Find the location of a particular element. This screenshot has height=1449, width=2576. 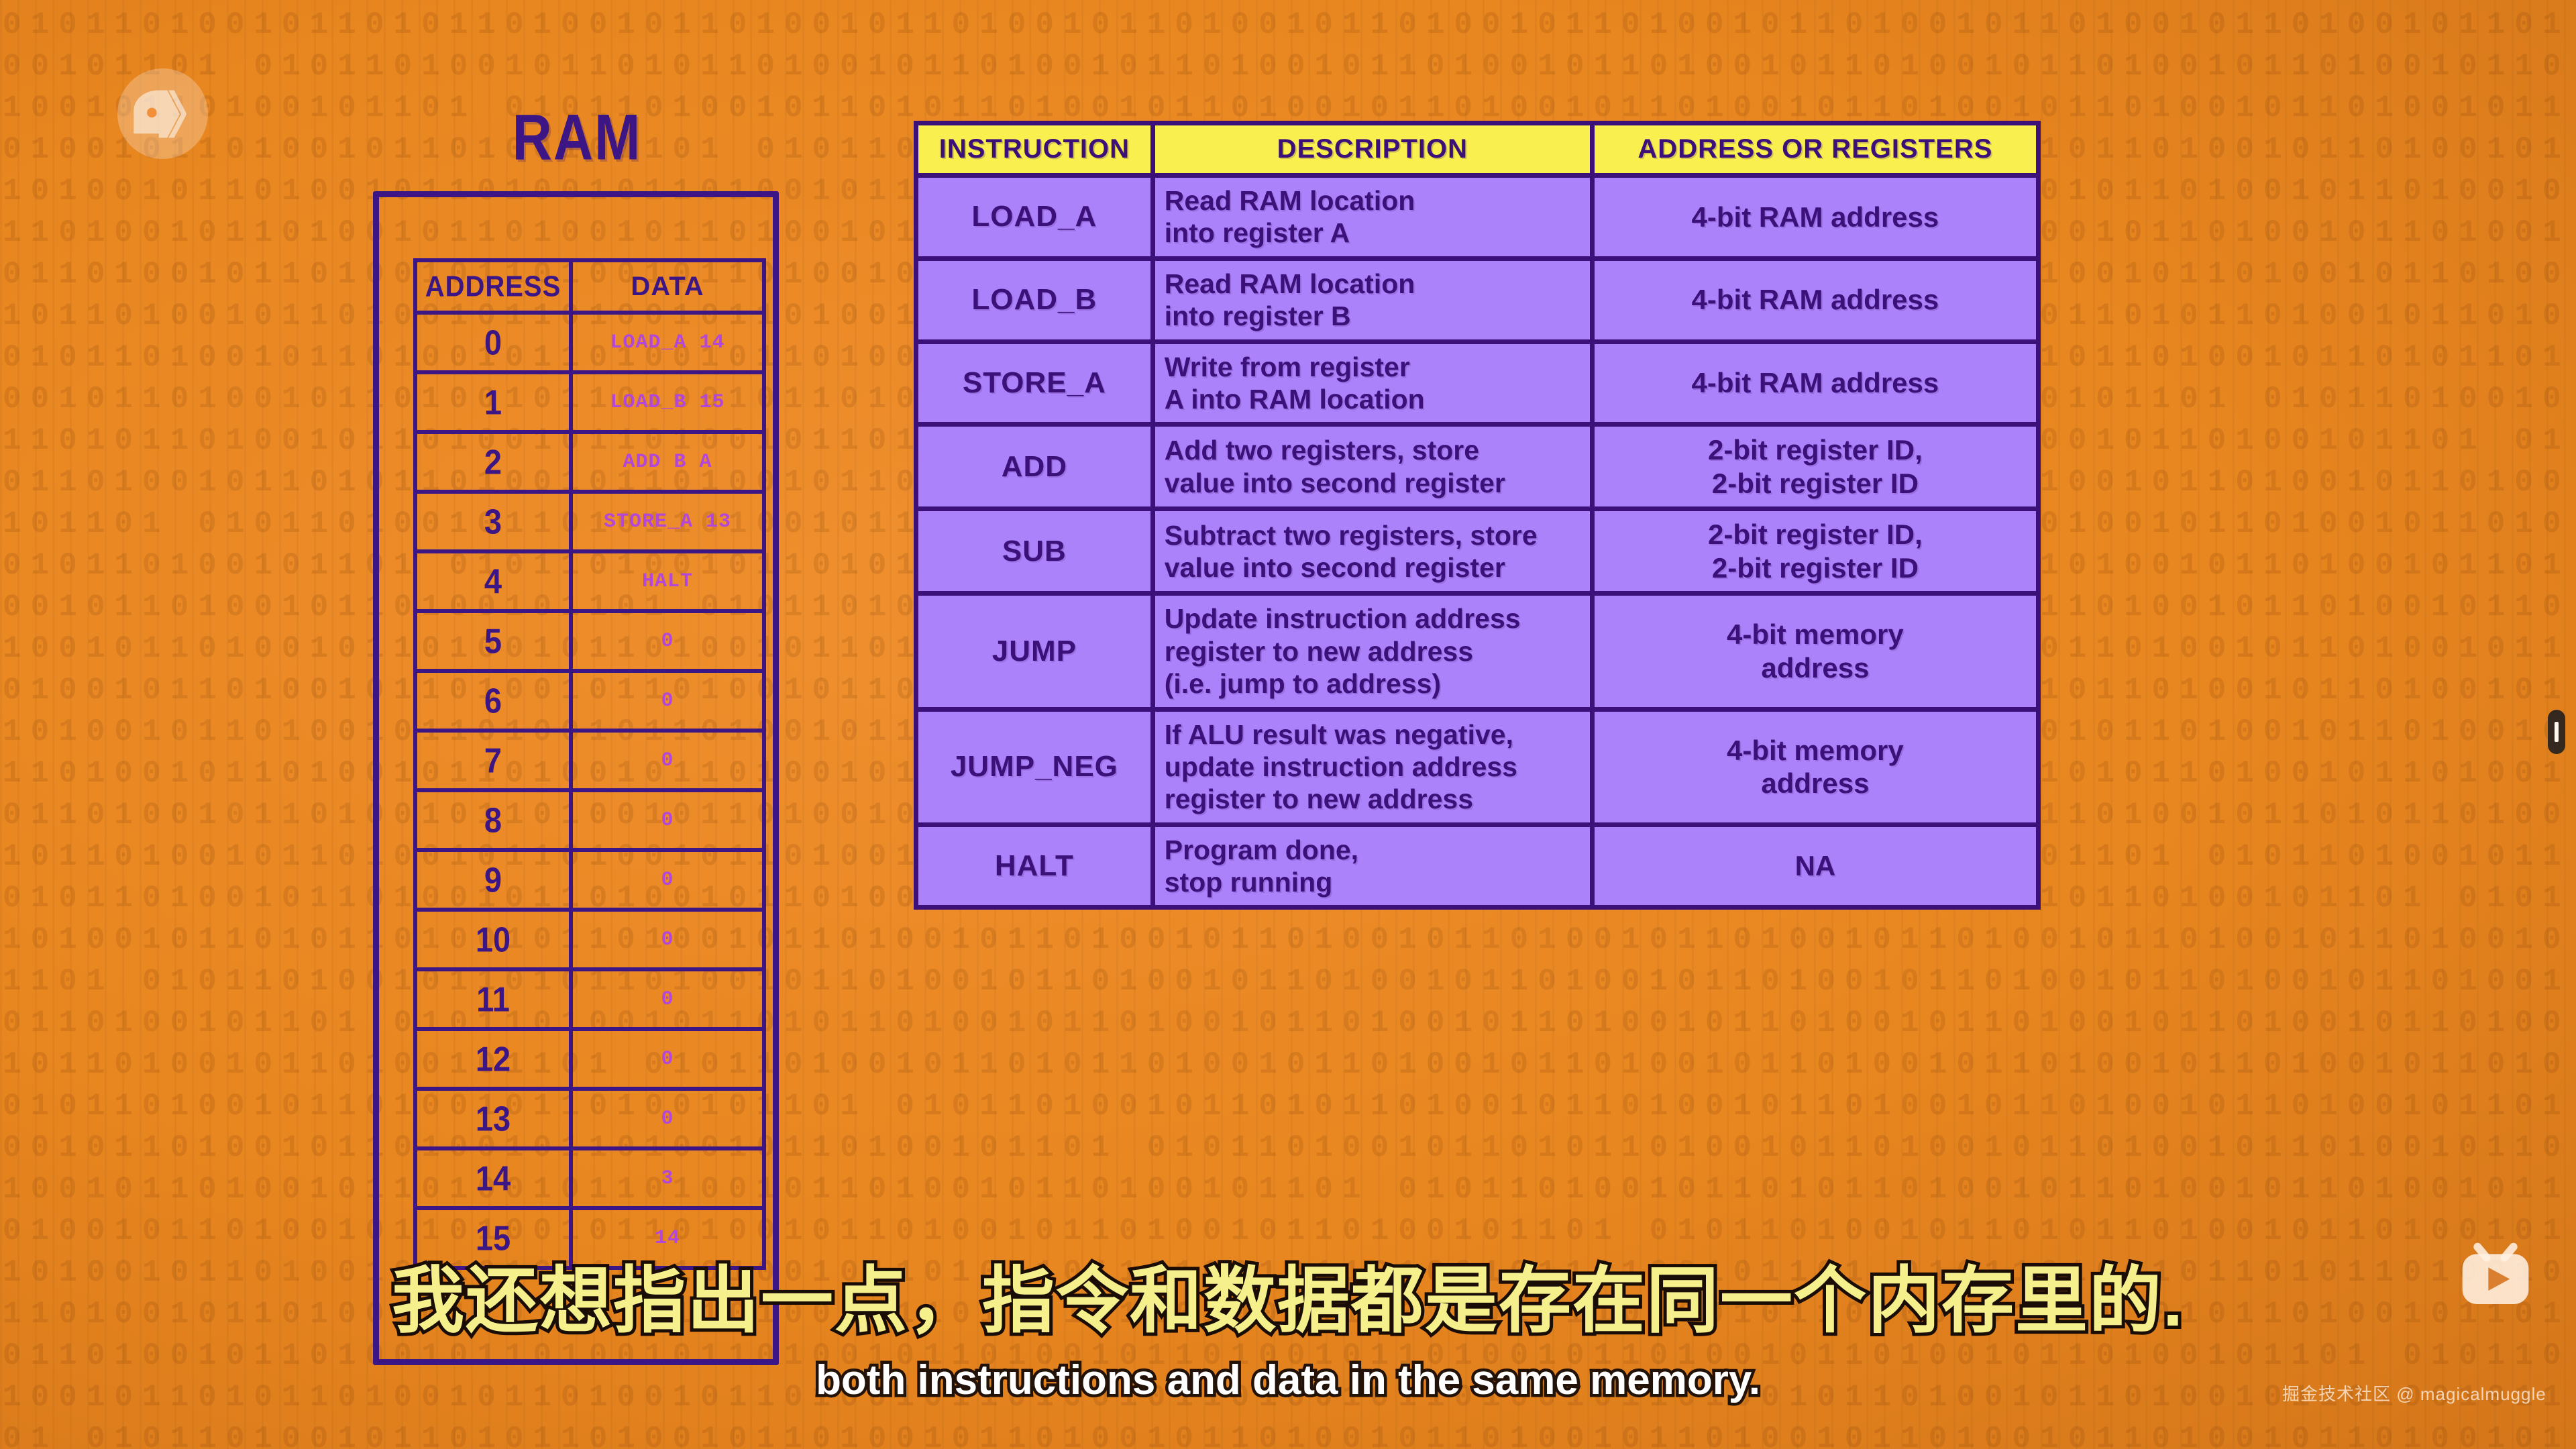

instruction-opcode: JUMP_NEG is located at coordinates (1034, 766).